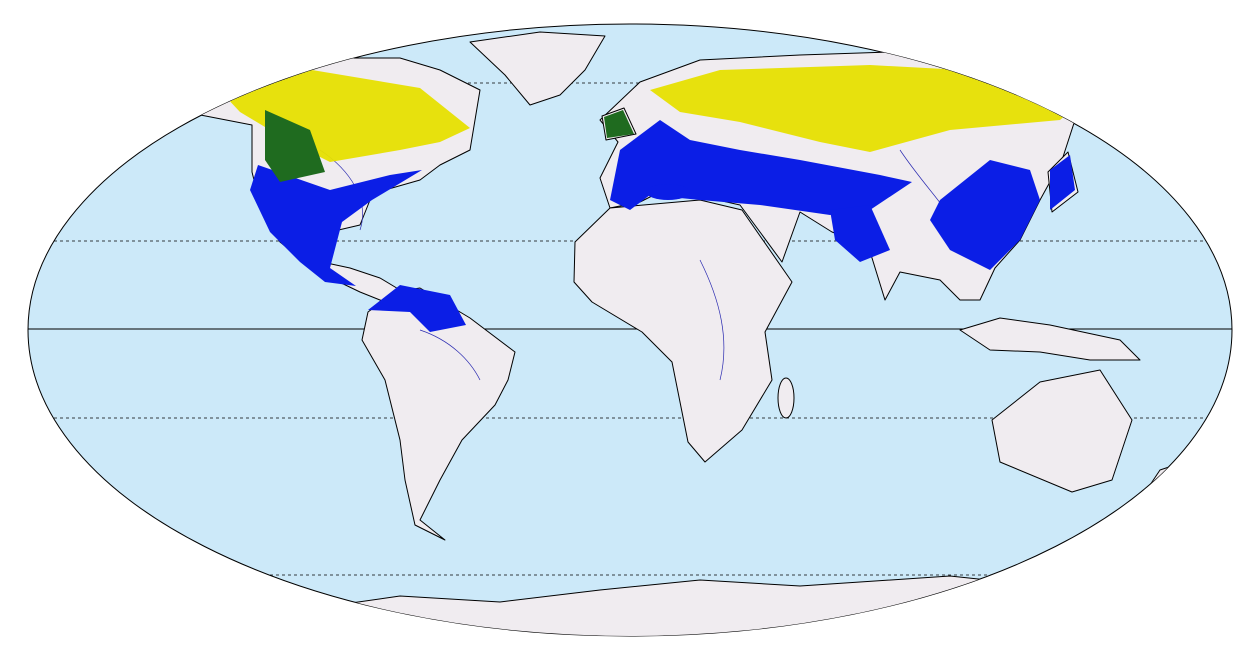 The width and height of the screenshot is (1260, 660). What do you see at coordinates (417, 308) in the screenshot?
I see `range-blue-south-america` at bounding box center [417, 308].